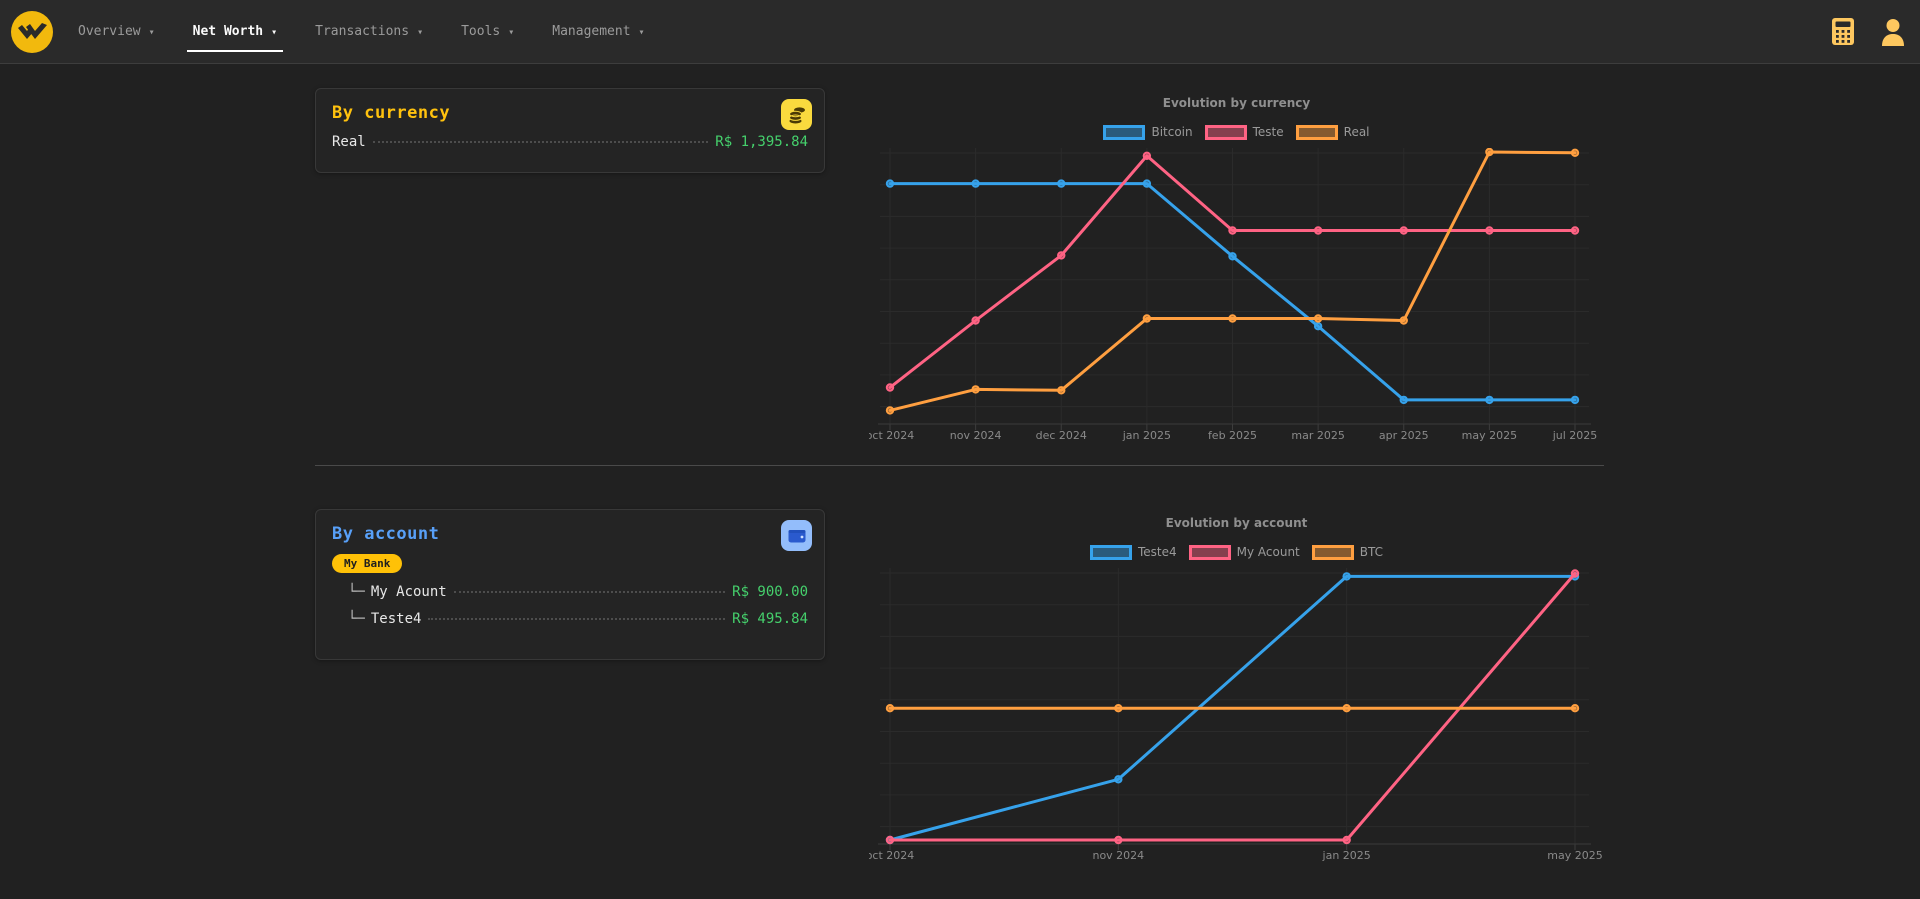  What do you see at coordinates (1236, 718) in the screenshot?
I see `line-chart-canvas: oct 2024 nov 2024 jan 2025 may 2025` at bounding box center [1236, 718].